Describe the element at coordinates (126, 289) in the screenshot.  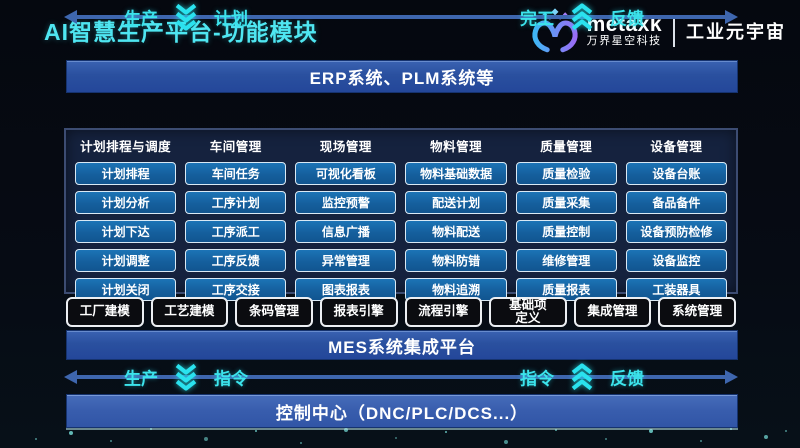
I see `module-chip: 计划关闭` at that location.